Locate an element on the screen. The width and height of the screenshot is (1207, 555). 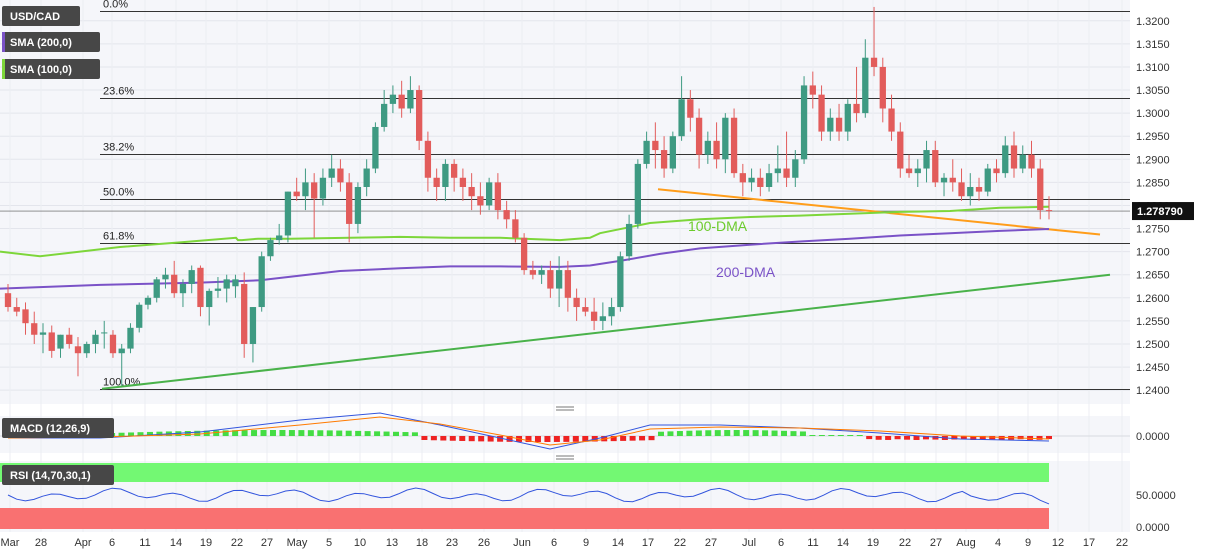
x-tick-label: 14 is located at coordinates (843, 543).